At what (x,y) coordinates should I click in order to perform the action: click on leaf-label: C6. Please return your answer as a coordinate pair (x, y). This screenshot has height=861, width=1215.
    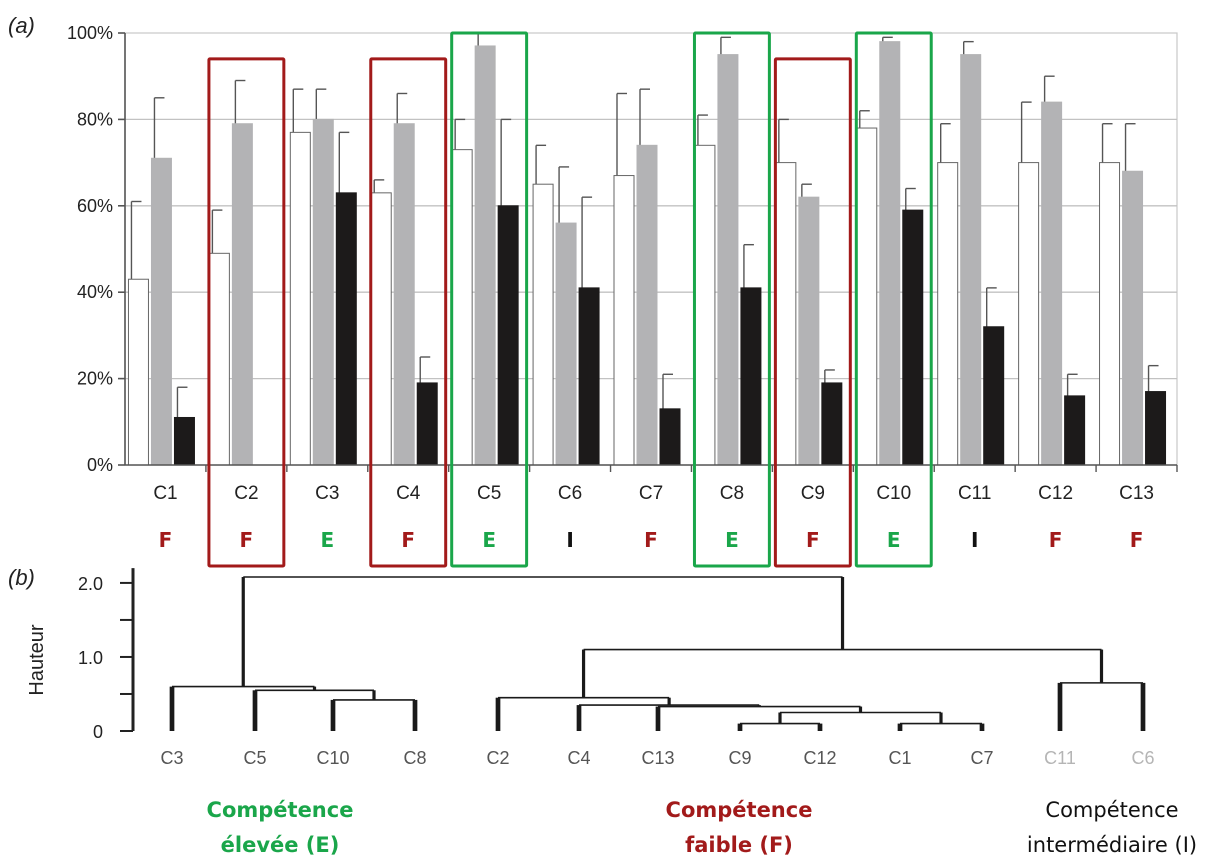
    Looking at the image, I should click on (1142, 758).